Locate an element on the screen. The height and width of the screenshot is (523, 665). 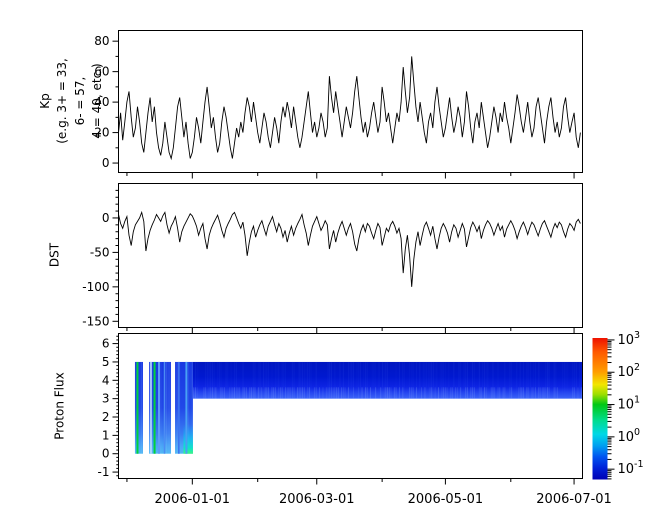
dst-panel-ytick-label: -150 is located at coordinates (95, 321).